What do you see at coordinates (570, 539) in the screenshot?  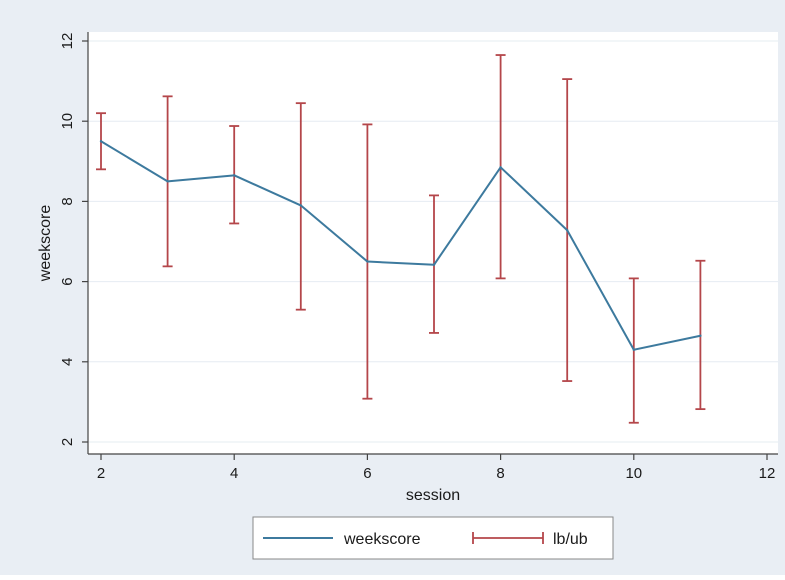 I see `legend-lbub-label: lb/ub` at bounding box center [570, 539].